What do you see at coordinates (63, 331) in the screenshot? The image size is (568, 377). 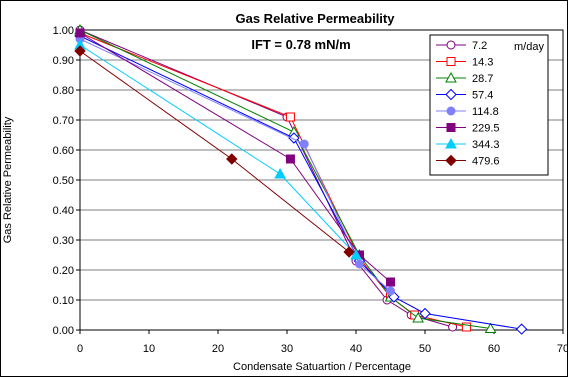 I see `y-tick-label: 0.00` at bounding box center [63, 331].